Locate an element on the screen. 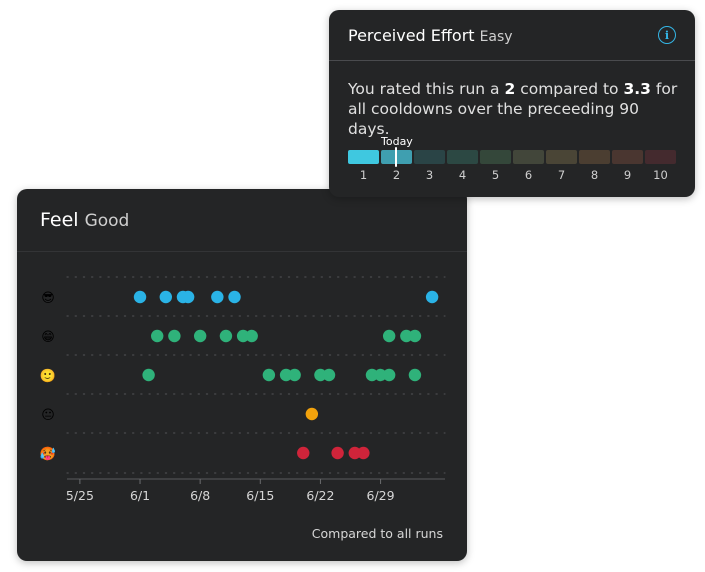 This screenshot has width=705, height=572. row-emoji-good: 😁 is located at coordinates (48, 337).